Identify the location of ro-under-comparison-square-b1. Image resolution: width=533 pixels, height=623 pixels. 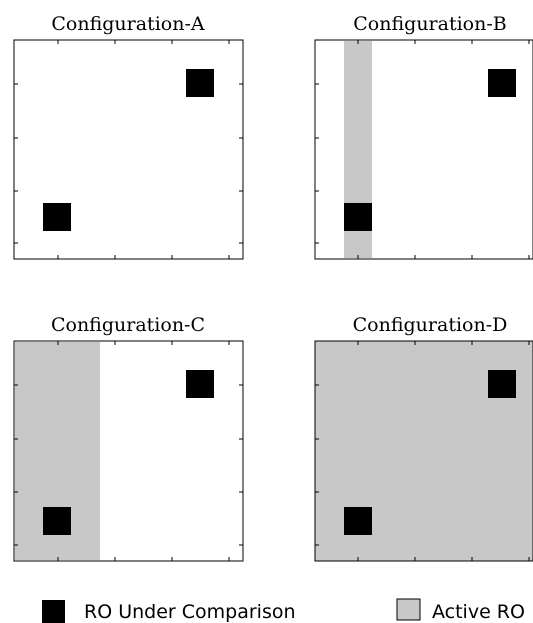
(502, 83).